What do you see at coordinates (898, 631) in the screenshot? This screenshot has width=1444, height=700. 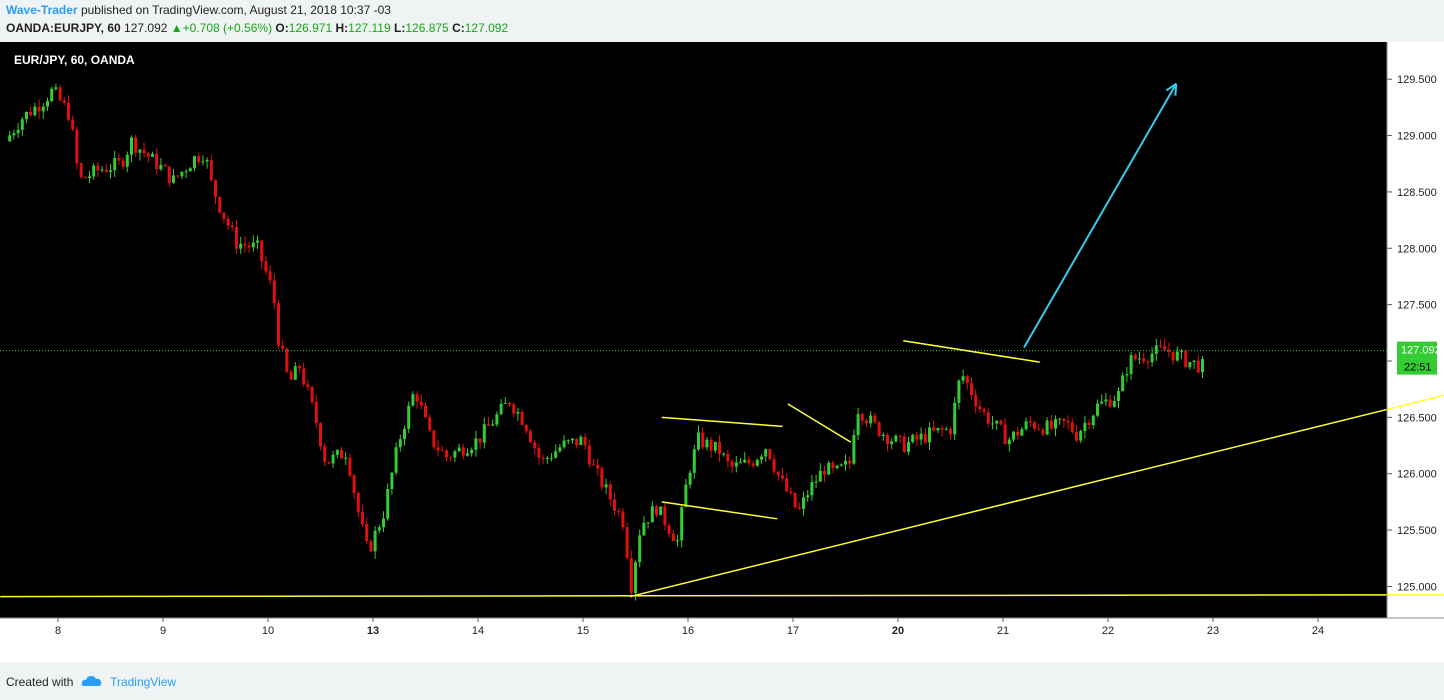 I see `x-tick-label: 20` at bounding box center [898, 631].